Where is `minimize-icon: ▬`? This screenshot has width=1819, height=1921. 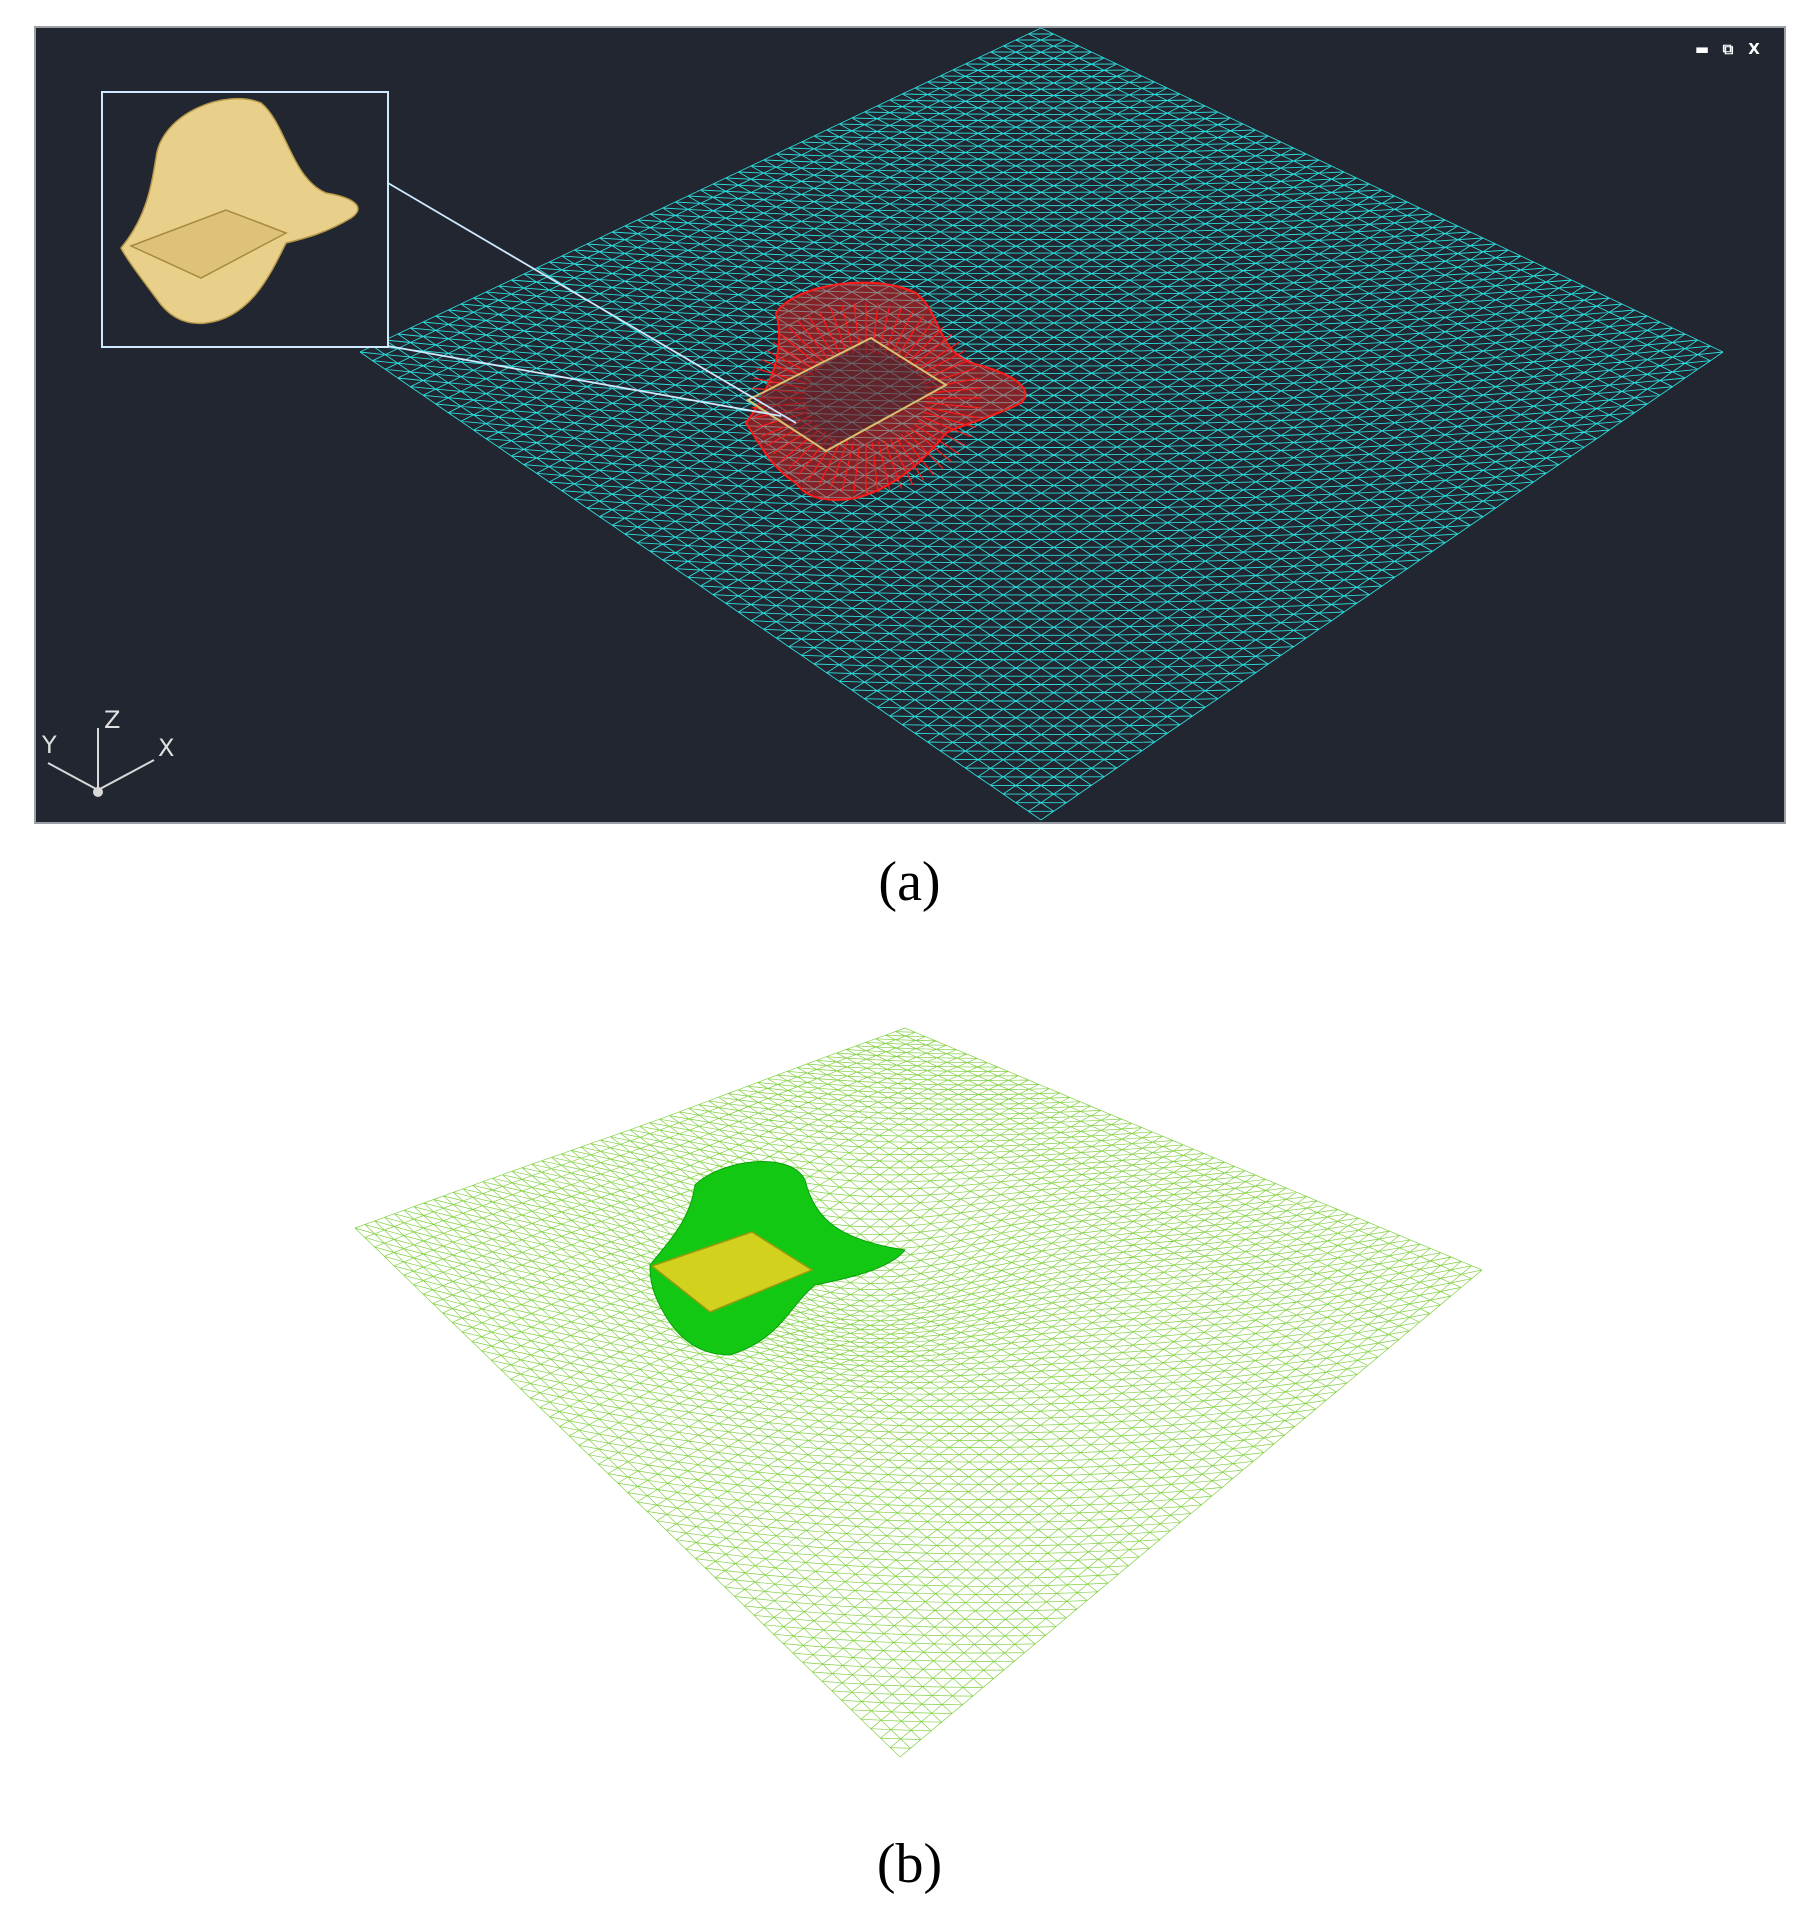 minimize-icon: ▬ is located at coordinates (1702, 49).